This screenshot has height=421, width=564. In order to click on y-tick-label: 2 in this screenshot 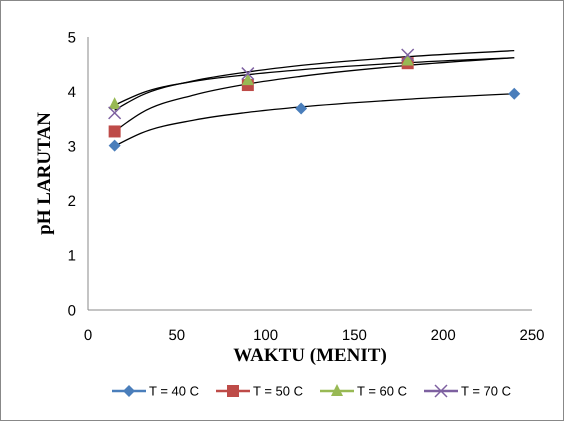, I will do `click(72, 201)`.